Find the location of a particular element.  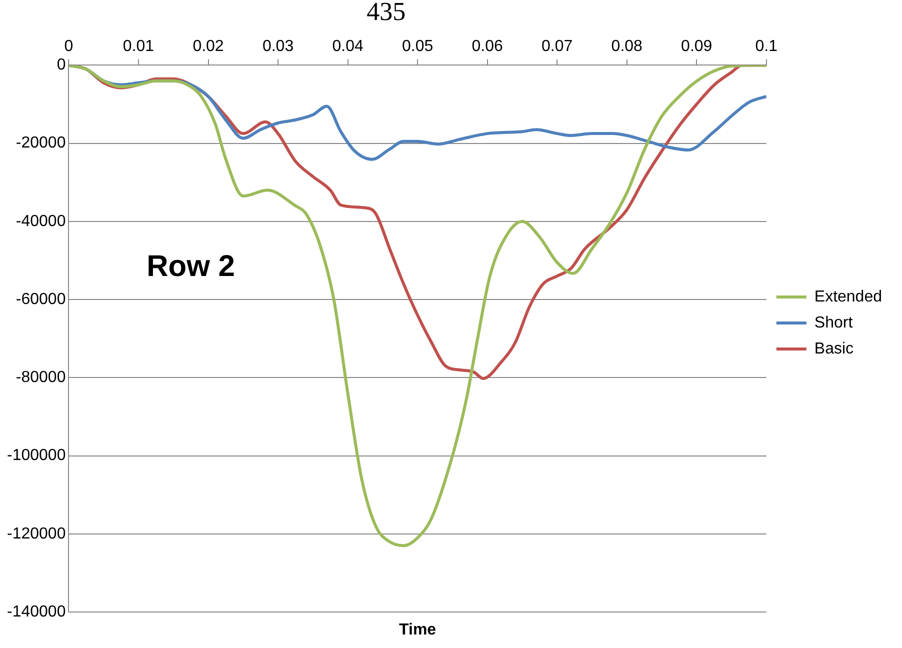

y-tick-label: -140000 is located at coordinates (36, 611).